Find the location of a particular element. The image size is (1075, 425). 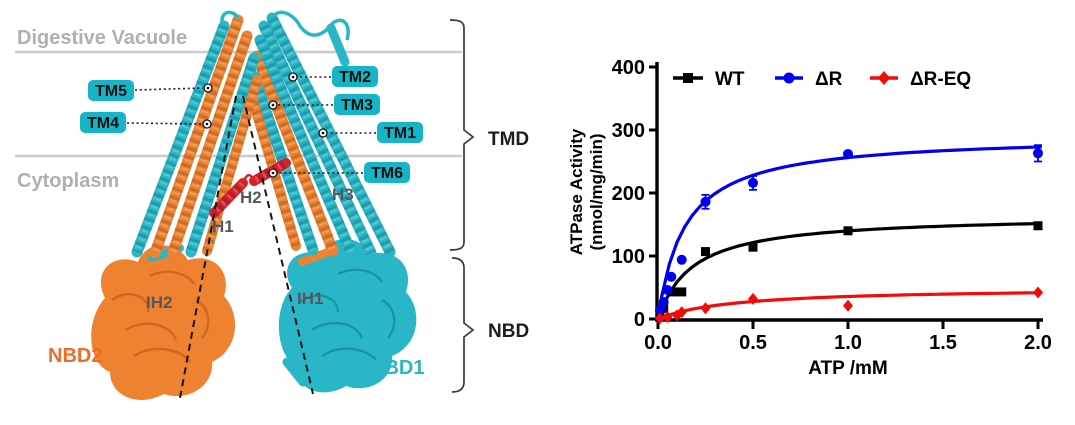

nbd2-domain is located at coordinates (163, 322).